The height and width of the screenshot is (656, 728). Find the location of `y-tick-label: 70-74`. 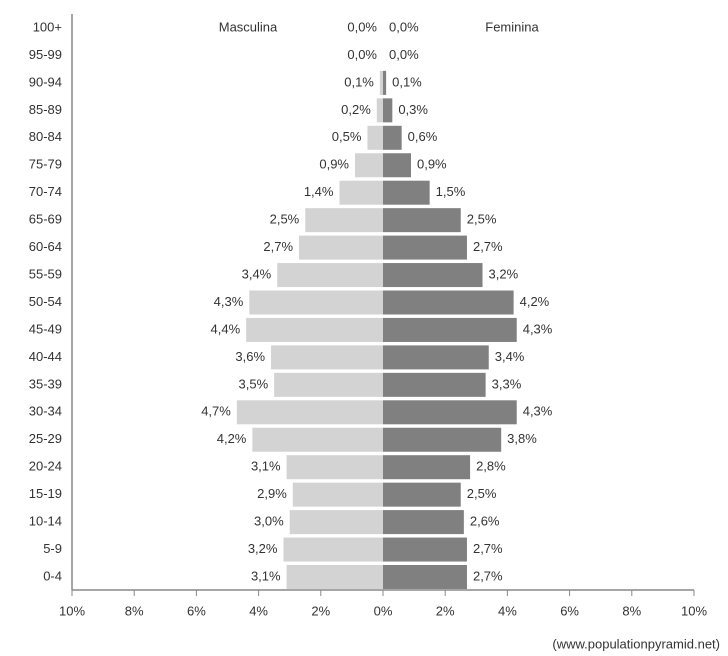

y-tick-label: 70-74 is located at coordinates (45, 191).